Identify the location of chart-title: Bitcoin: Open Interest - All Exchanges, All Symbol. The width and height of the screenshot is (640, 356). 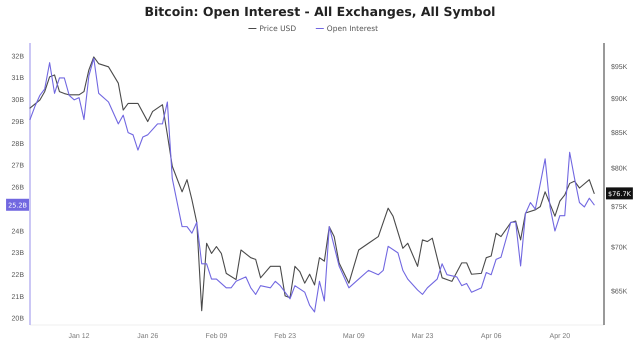
(320, 11).